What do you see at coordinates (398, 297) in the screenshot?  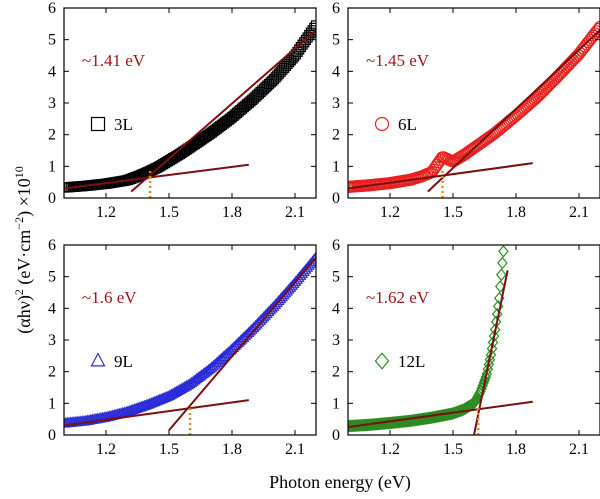 I see `bandgap-annotation: ~1.62 eV` at bounding box center [398, 297].